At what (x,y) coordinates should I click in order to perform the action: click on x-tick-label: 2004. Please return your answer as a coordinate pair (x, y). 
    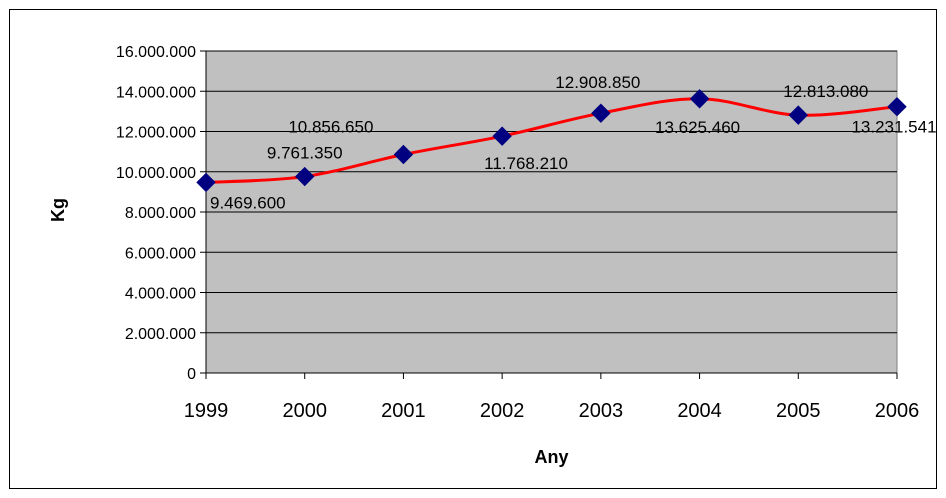
    Looking at the image, I should click on (699, 411).